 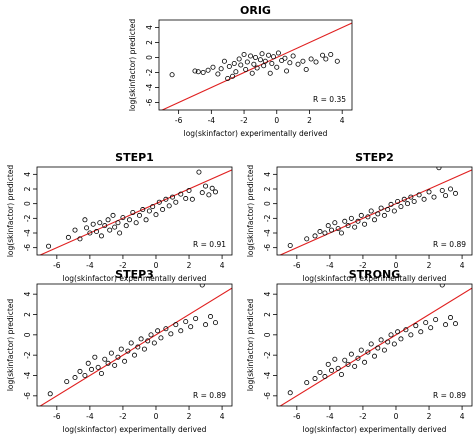 What do you see at coordinates (330, 416) in the screenshot?
I see `x-tick-label: -4` at bounding box center [330, 416].